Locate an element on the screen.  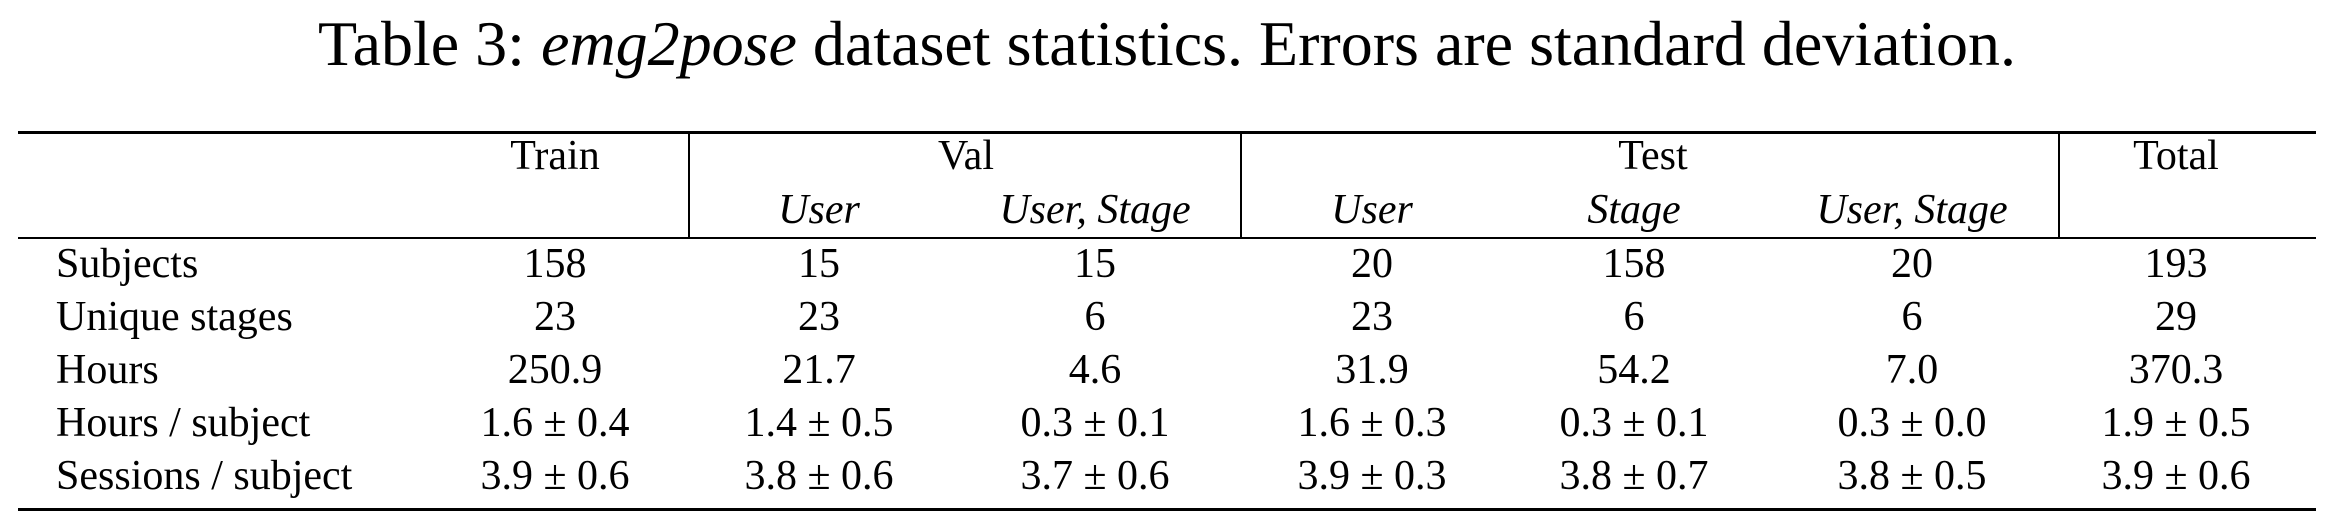
cell-hours-test-user-stage: 7.0 is located at coordinates (1912, 370).